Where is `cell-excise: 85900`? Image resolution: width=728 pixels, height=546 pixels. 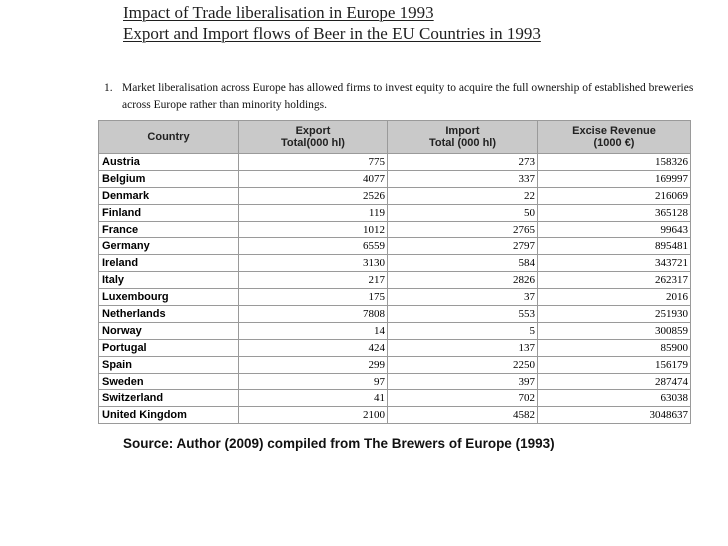 cell-excise: 85900 is located at coordinates (614, 347).